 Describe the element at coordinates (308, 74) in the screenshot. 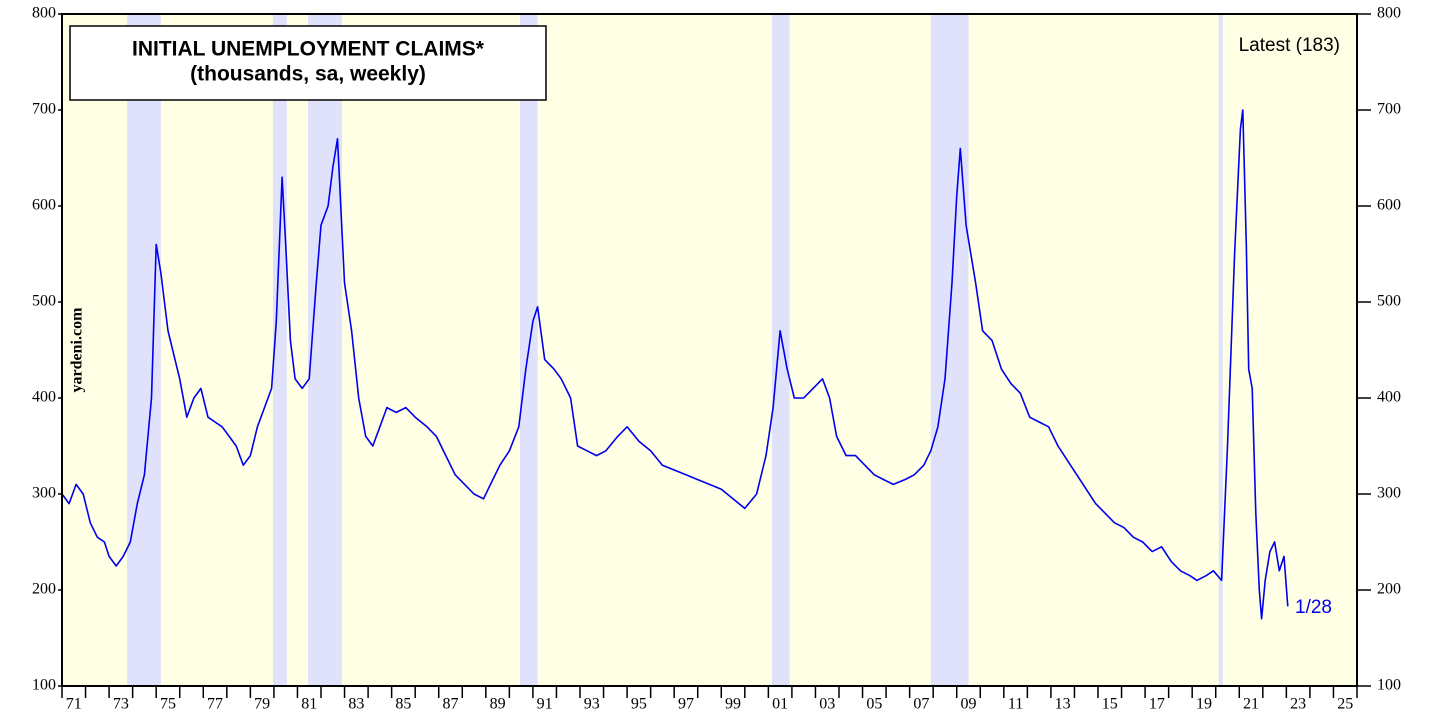

I see `chart-subtitle: (thousands, sa, weekly)` at that location.